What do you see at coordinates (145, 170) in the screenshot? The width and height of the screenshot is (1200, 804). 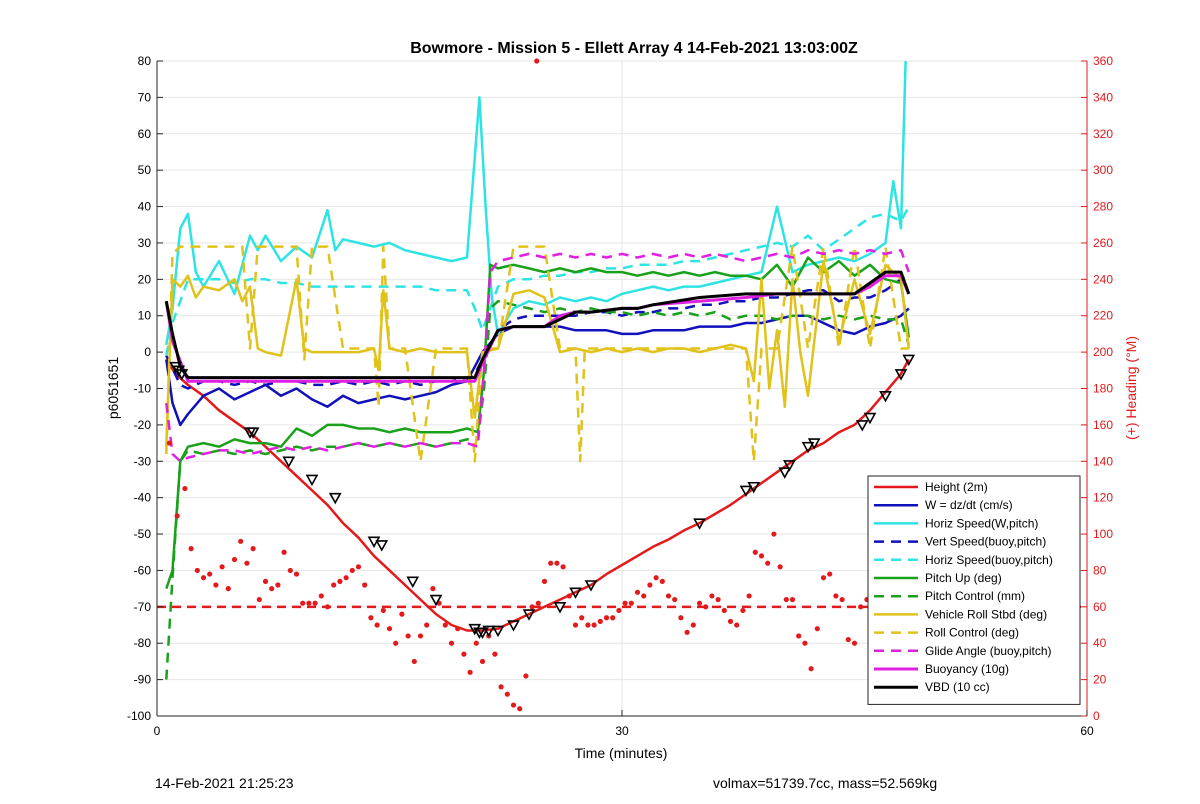 I see `y-tick-label: 50` at bounding box center [145, 170].